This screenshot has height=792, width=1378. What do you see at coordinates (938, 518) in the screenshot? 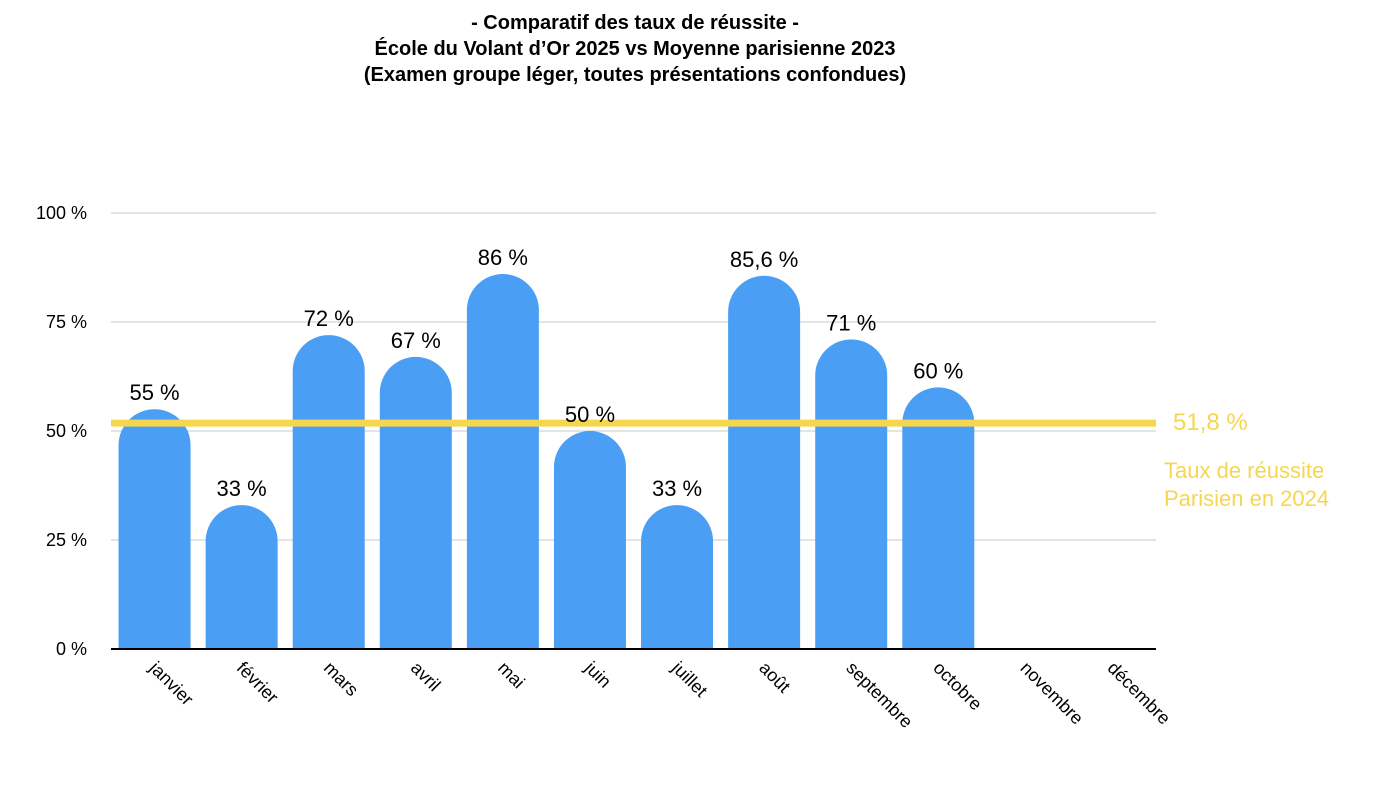
I see `bar-octobre` at bounding box center [938, 518].